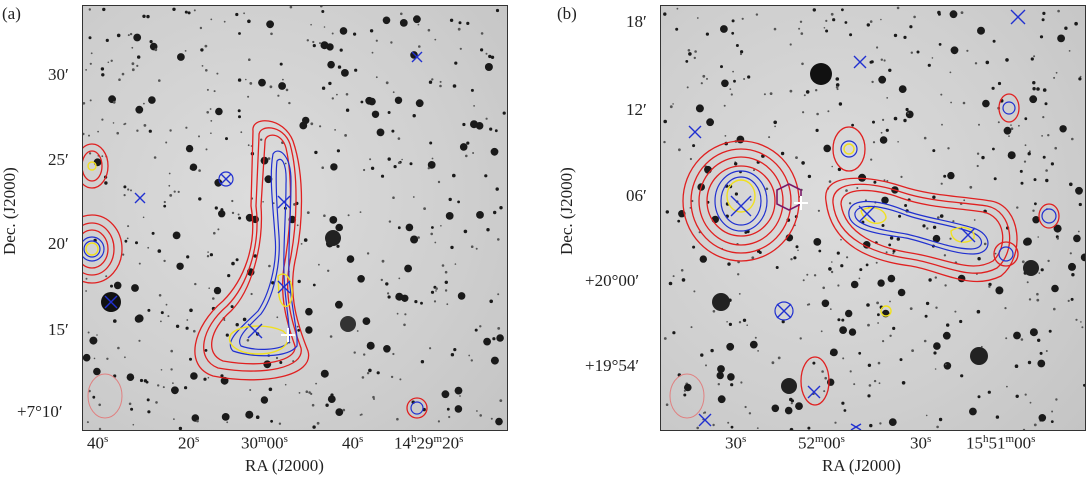 The image size is (1090, 481). What do you see at coordinates (353, 443) in the screenshot?
I see `panel-a-xtick: 40s` at bounding box center [353, 443].